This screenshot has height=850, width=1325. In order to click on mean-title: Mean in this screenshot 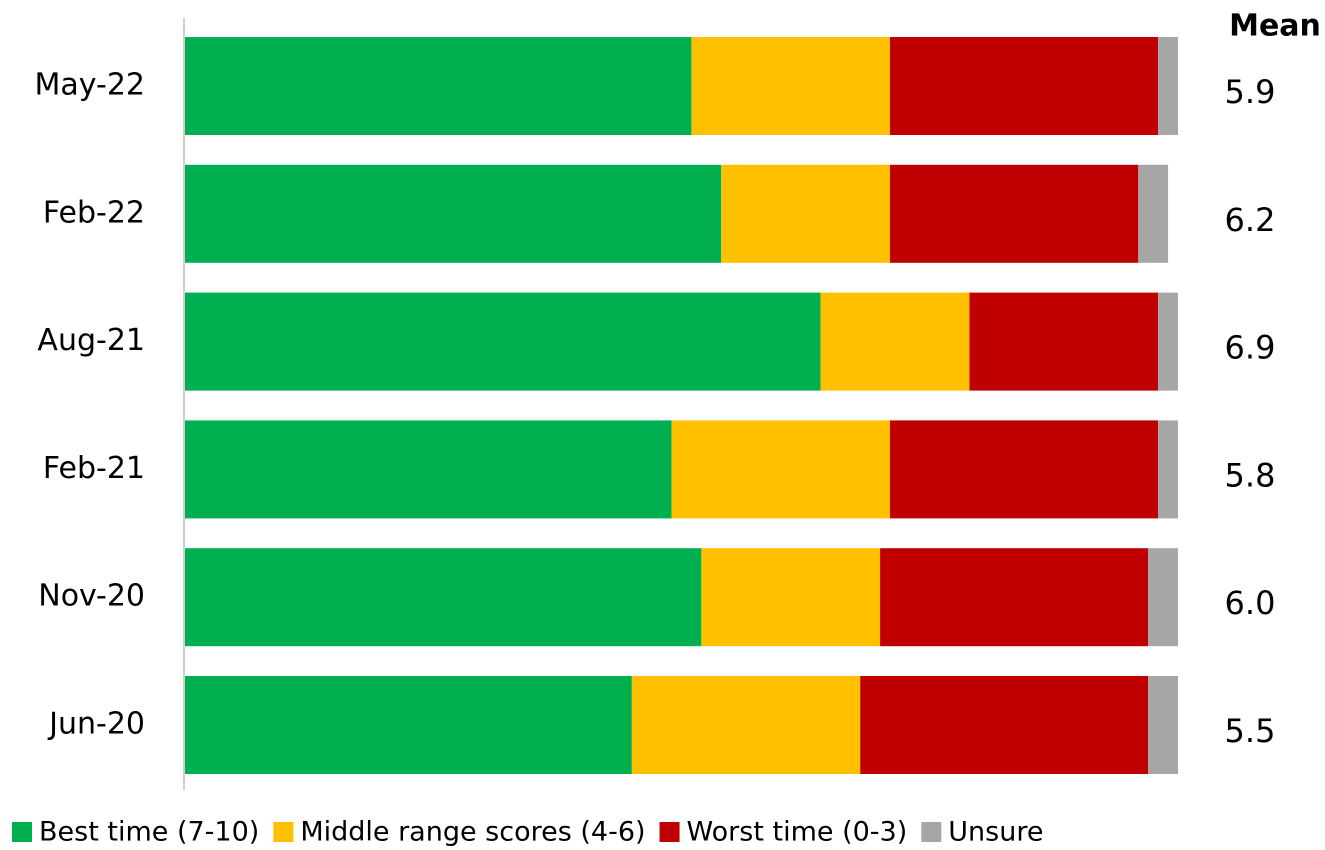, I will do `click(1275, 26)`.